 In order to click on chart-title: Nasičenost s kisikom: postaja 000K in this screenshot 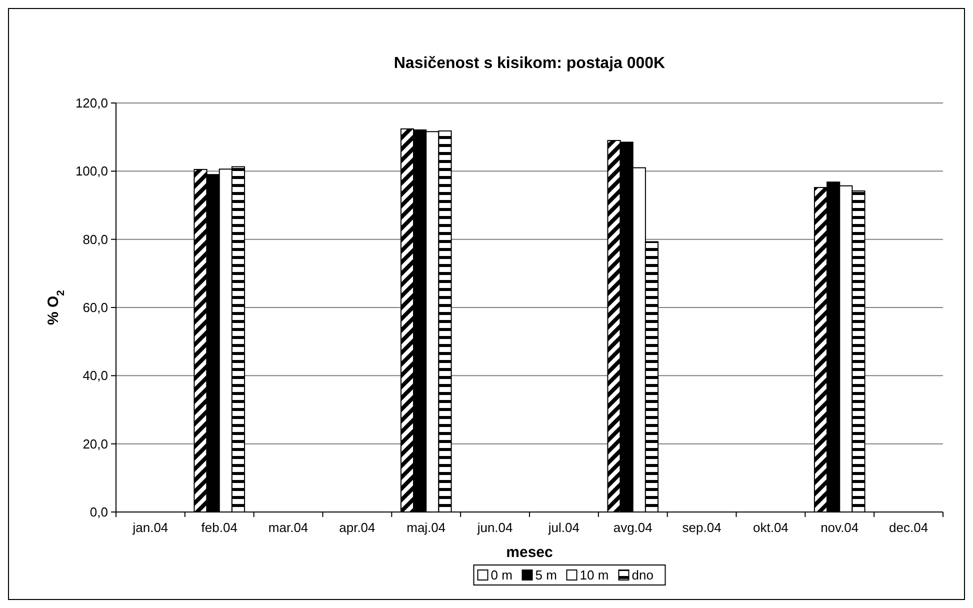, I will do `click(530, 63)`.